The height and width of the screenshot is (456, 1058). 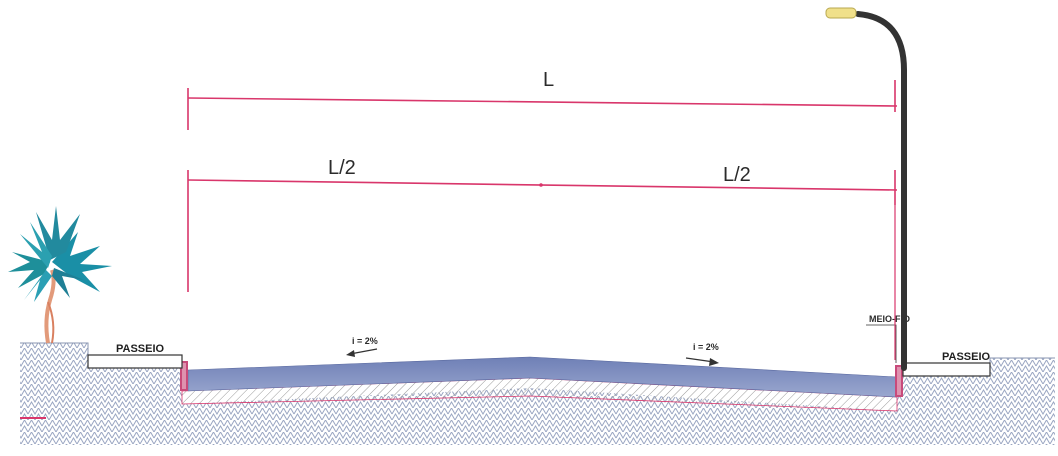 I want to click on slope-right-arrow-icon, so click(x=714, y=362).